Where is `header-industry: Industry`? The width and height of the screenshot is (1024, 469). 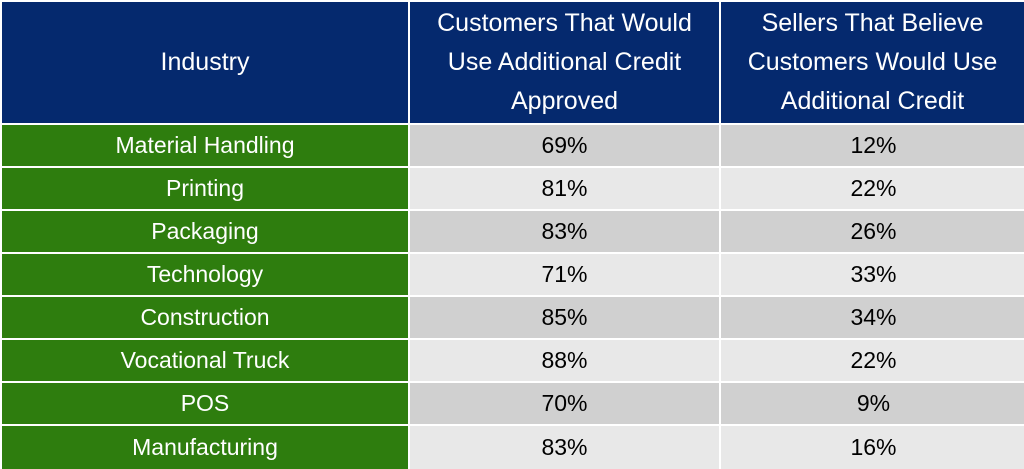 header-industry: Industry is located at coordinates (206, 63).